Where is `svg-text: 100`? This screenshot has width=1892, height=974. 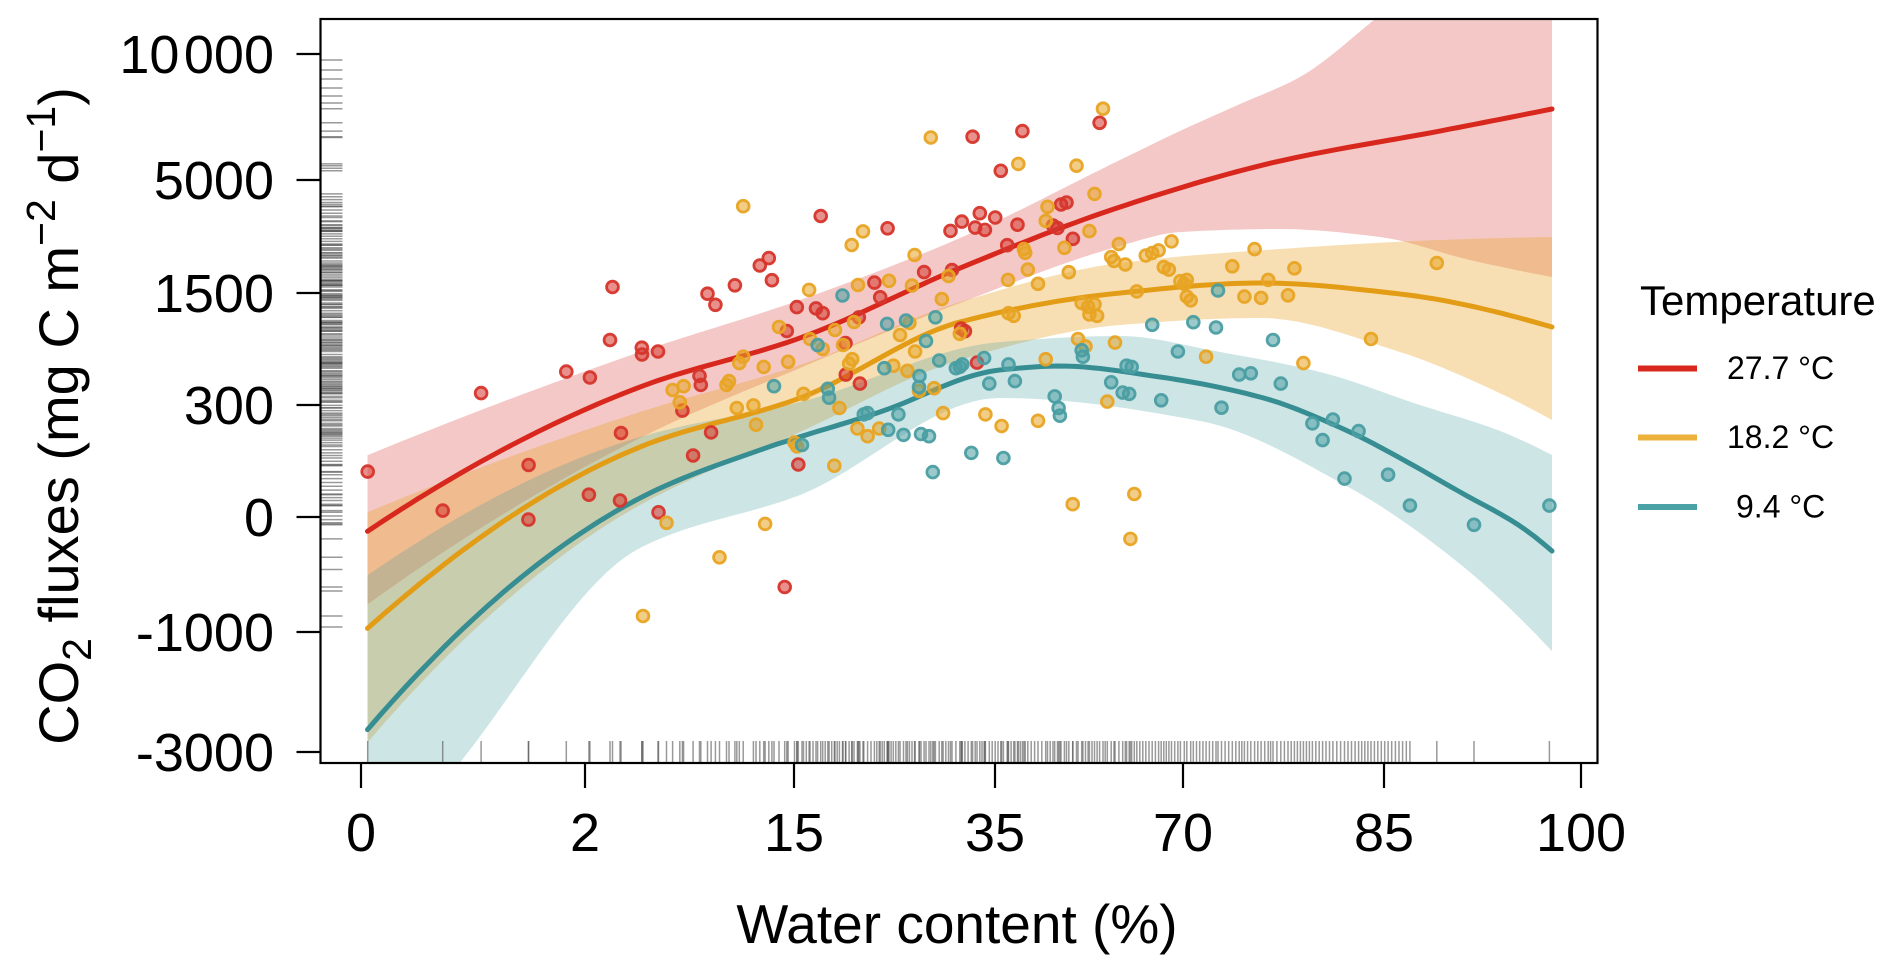
svg-text: 100 is located at coordinates (1581, 833).